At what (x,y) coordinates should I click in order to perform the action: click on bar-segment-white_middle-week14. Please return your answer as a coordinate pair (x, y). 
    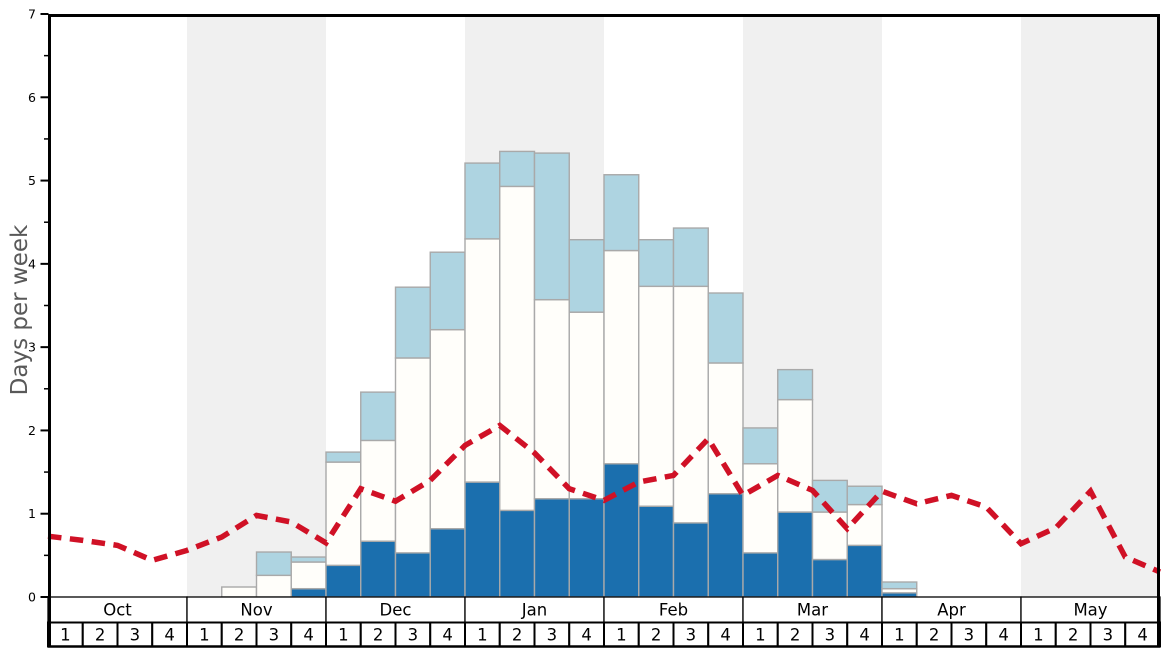
    Looking at the image, I should click on (517, 348).